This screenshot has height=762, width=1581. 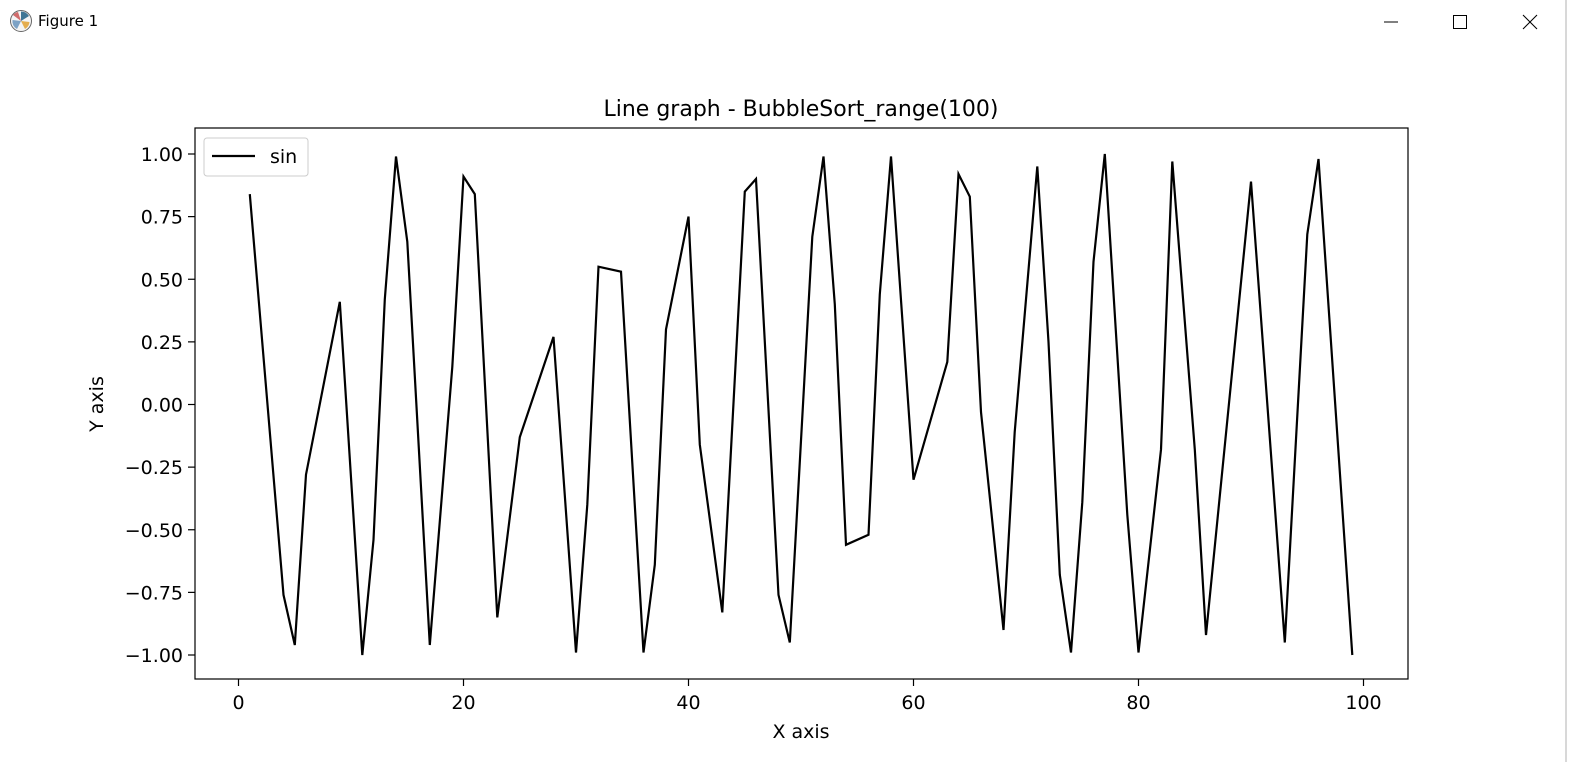 I want to click on y-tick-label: 0.00, so click(x=162, y=406).